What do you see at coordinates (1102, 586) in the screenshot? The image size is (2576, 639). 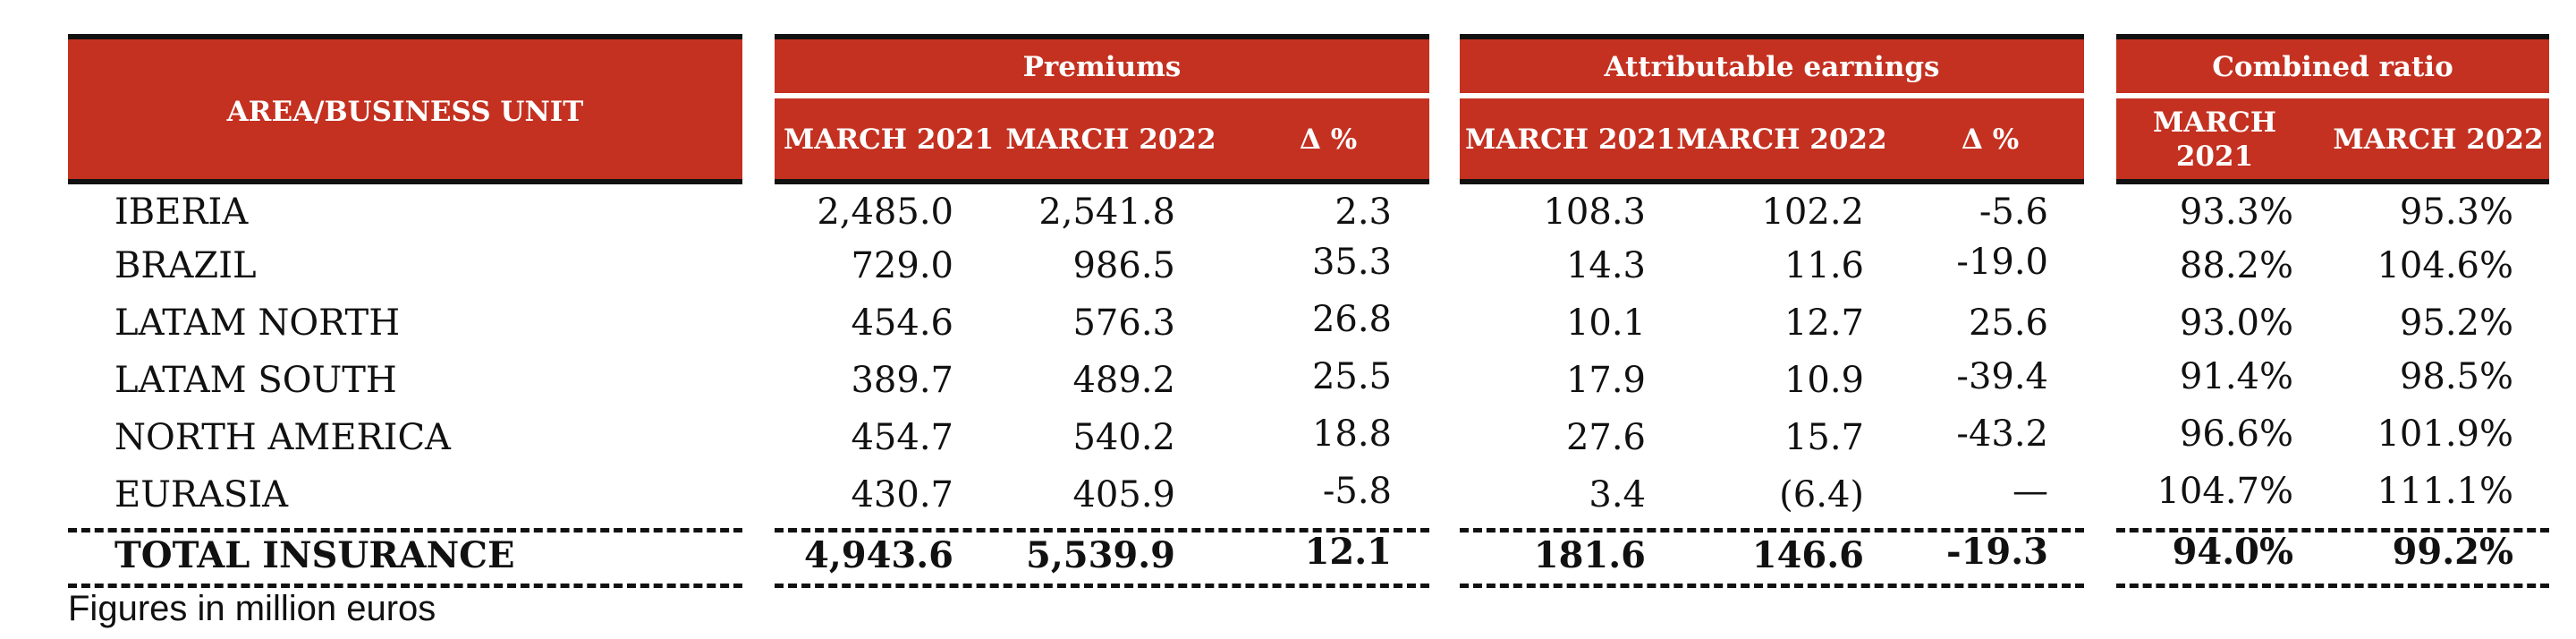 I see `total-bottom-rule-premiums` at bounding box center [1102, 586].